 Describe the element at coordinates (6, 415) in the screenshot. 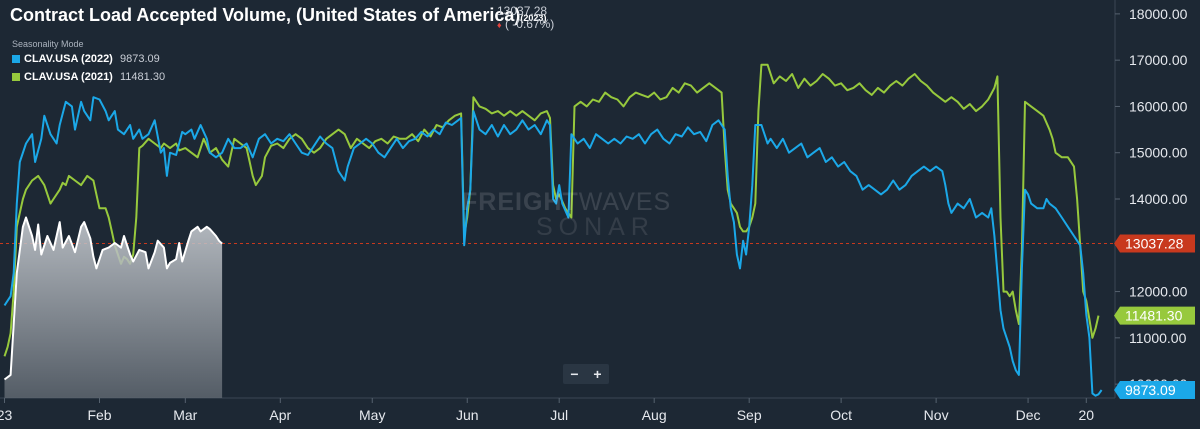

I see `x-tick-label: 23` at that location.